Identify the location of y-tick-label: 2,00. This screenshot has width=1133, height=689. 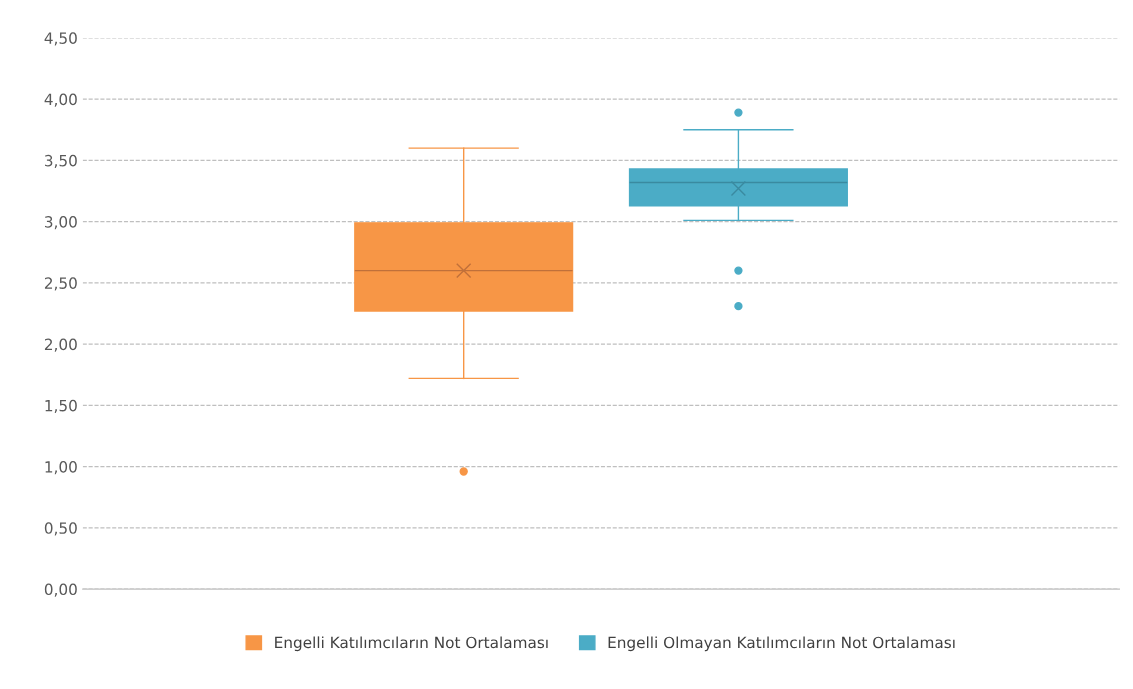
(60, 345).